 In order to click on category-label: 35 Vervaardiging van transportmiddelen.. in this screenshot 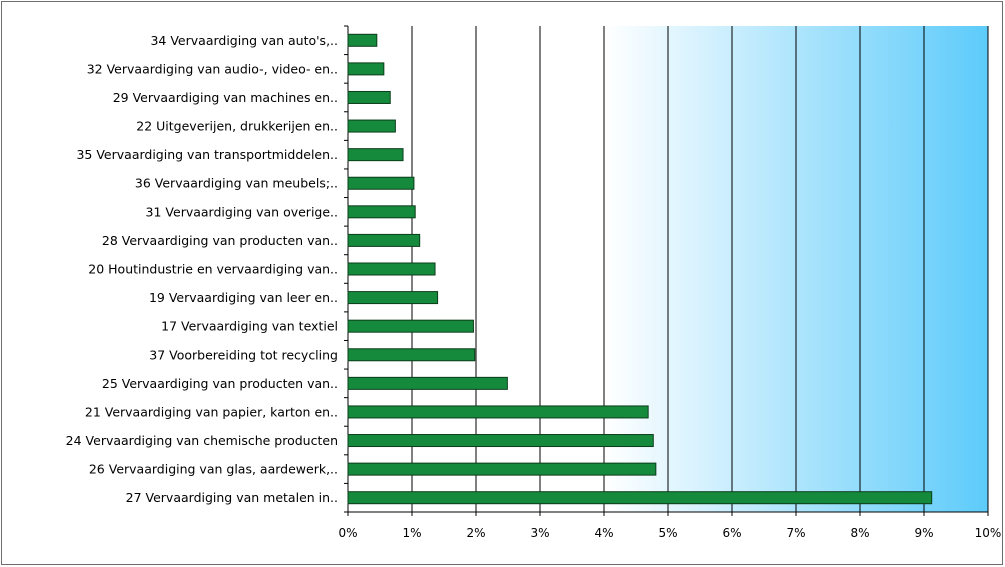, I will do `click(207, 154)`.